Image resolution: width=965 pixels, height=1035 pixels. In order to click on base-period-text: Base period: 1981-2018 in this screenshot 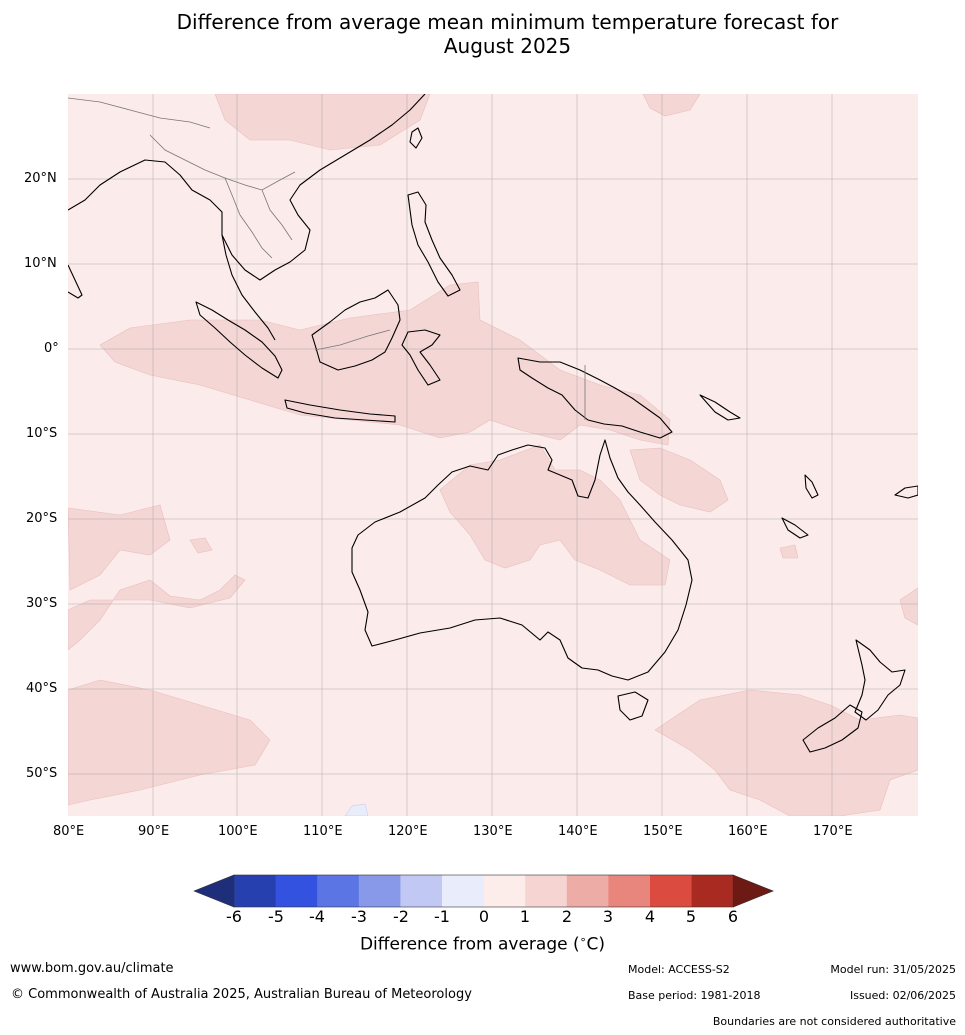, I will do `click(694, 995)`.